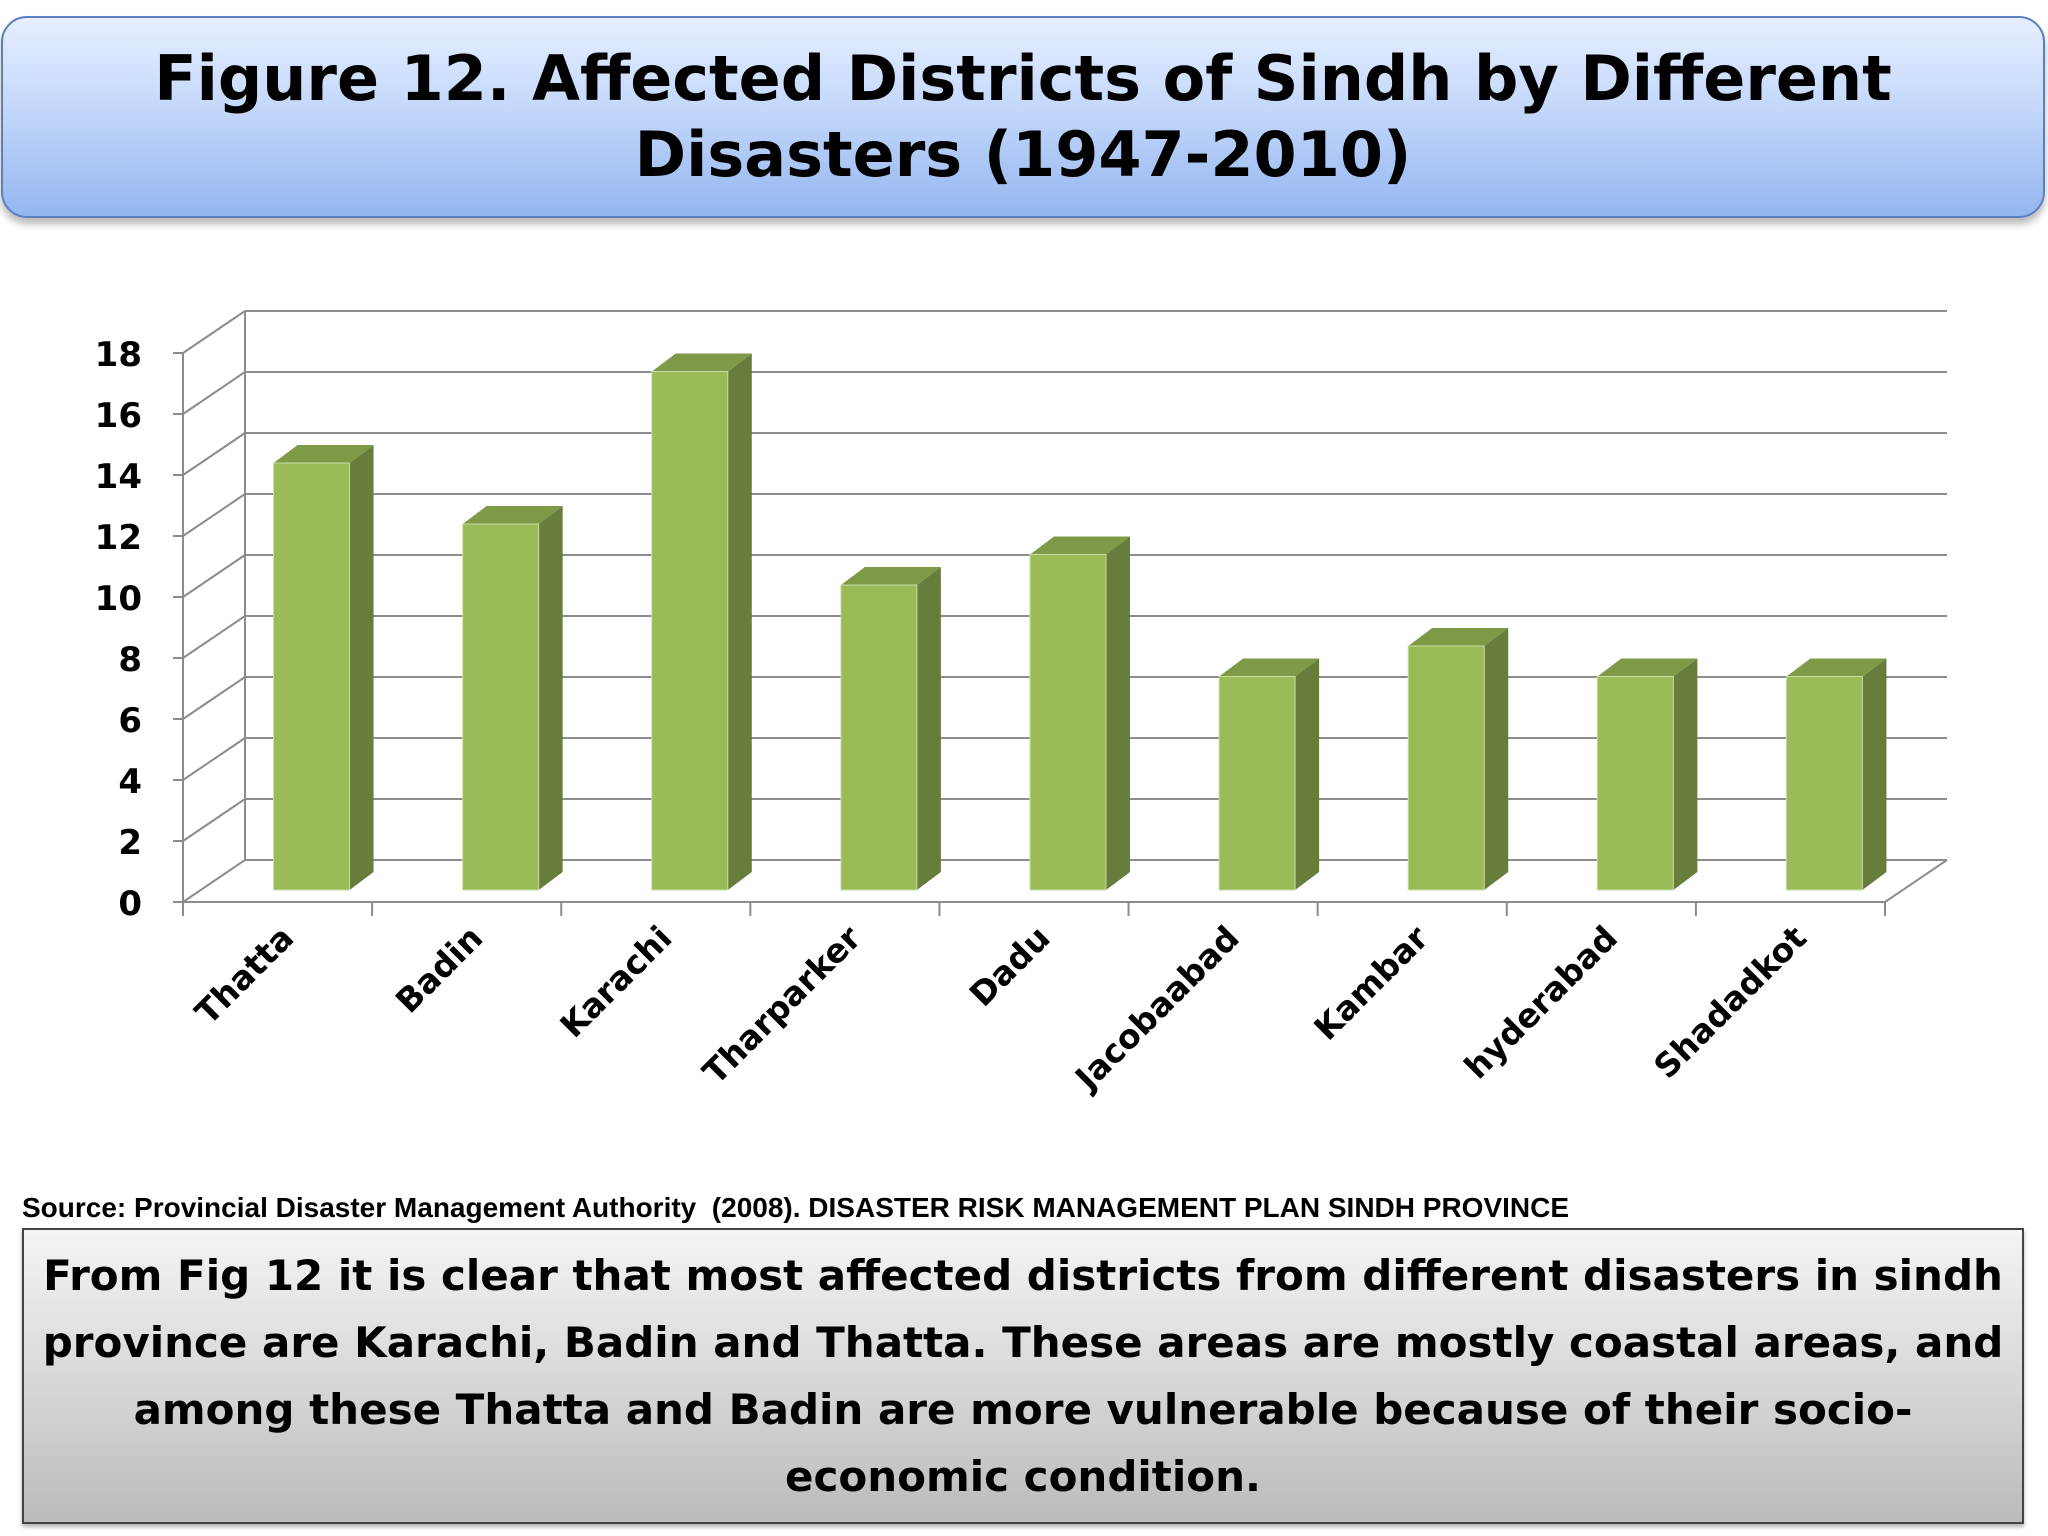  What do you see at coordinates (615, 981) in the screenshot?
I see `x-tick-label: Karachi` at bounding box center [615, 981].